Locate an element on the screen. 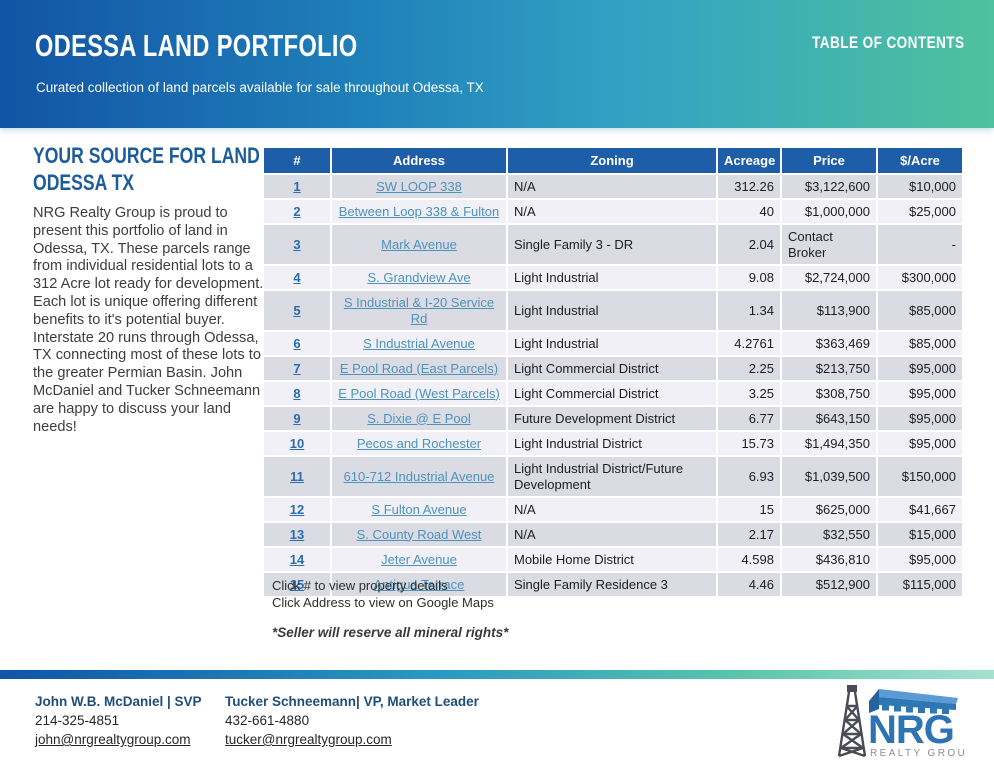  cell-acreage: 4.598 is located at coordinates (749, 559).